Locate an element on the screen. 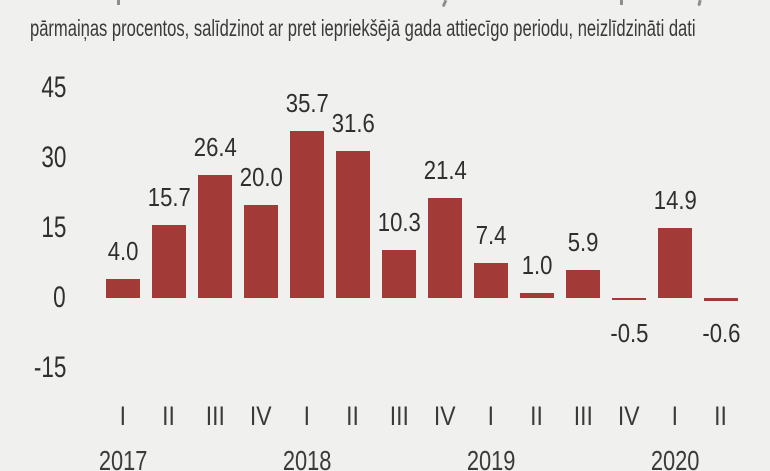  bar-value-label: 1.0 is located at coordinates (537, 265).